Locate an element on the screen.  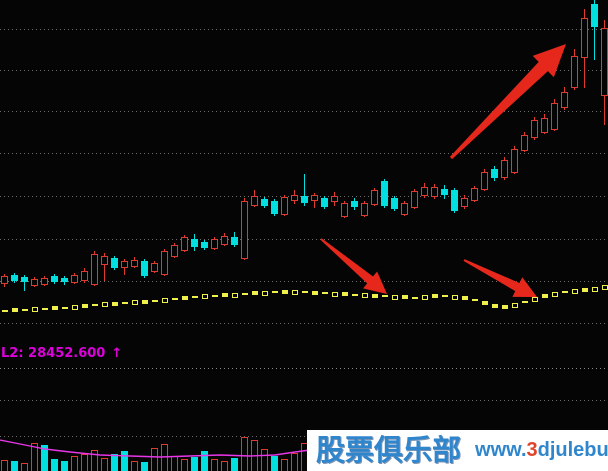
watermark-banner: 股票俱乐部 www.3djulebu.com is located at coordinates (457, 450).